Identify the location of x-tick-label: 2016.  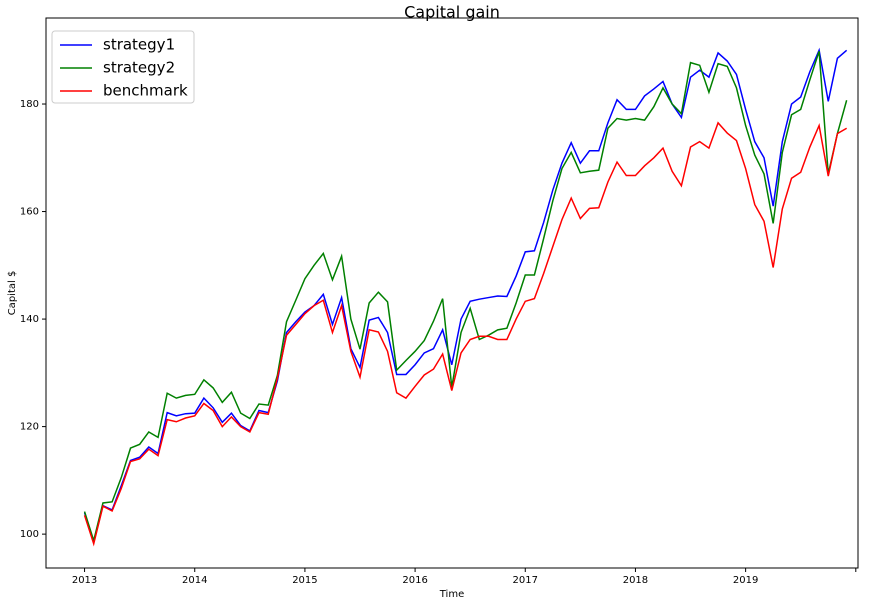
(414, 580).